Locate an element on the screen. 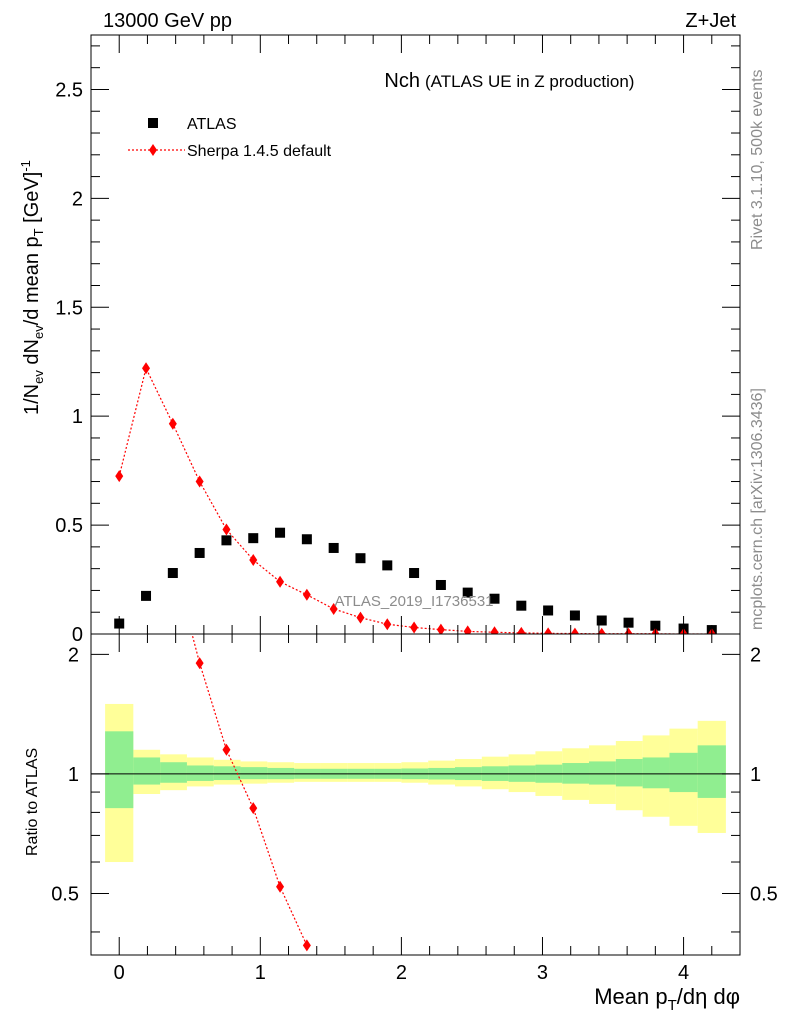  legend: ATLAS Sherpa 1.4.5 default is located at coordinates (230, 138).